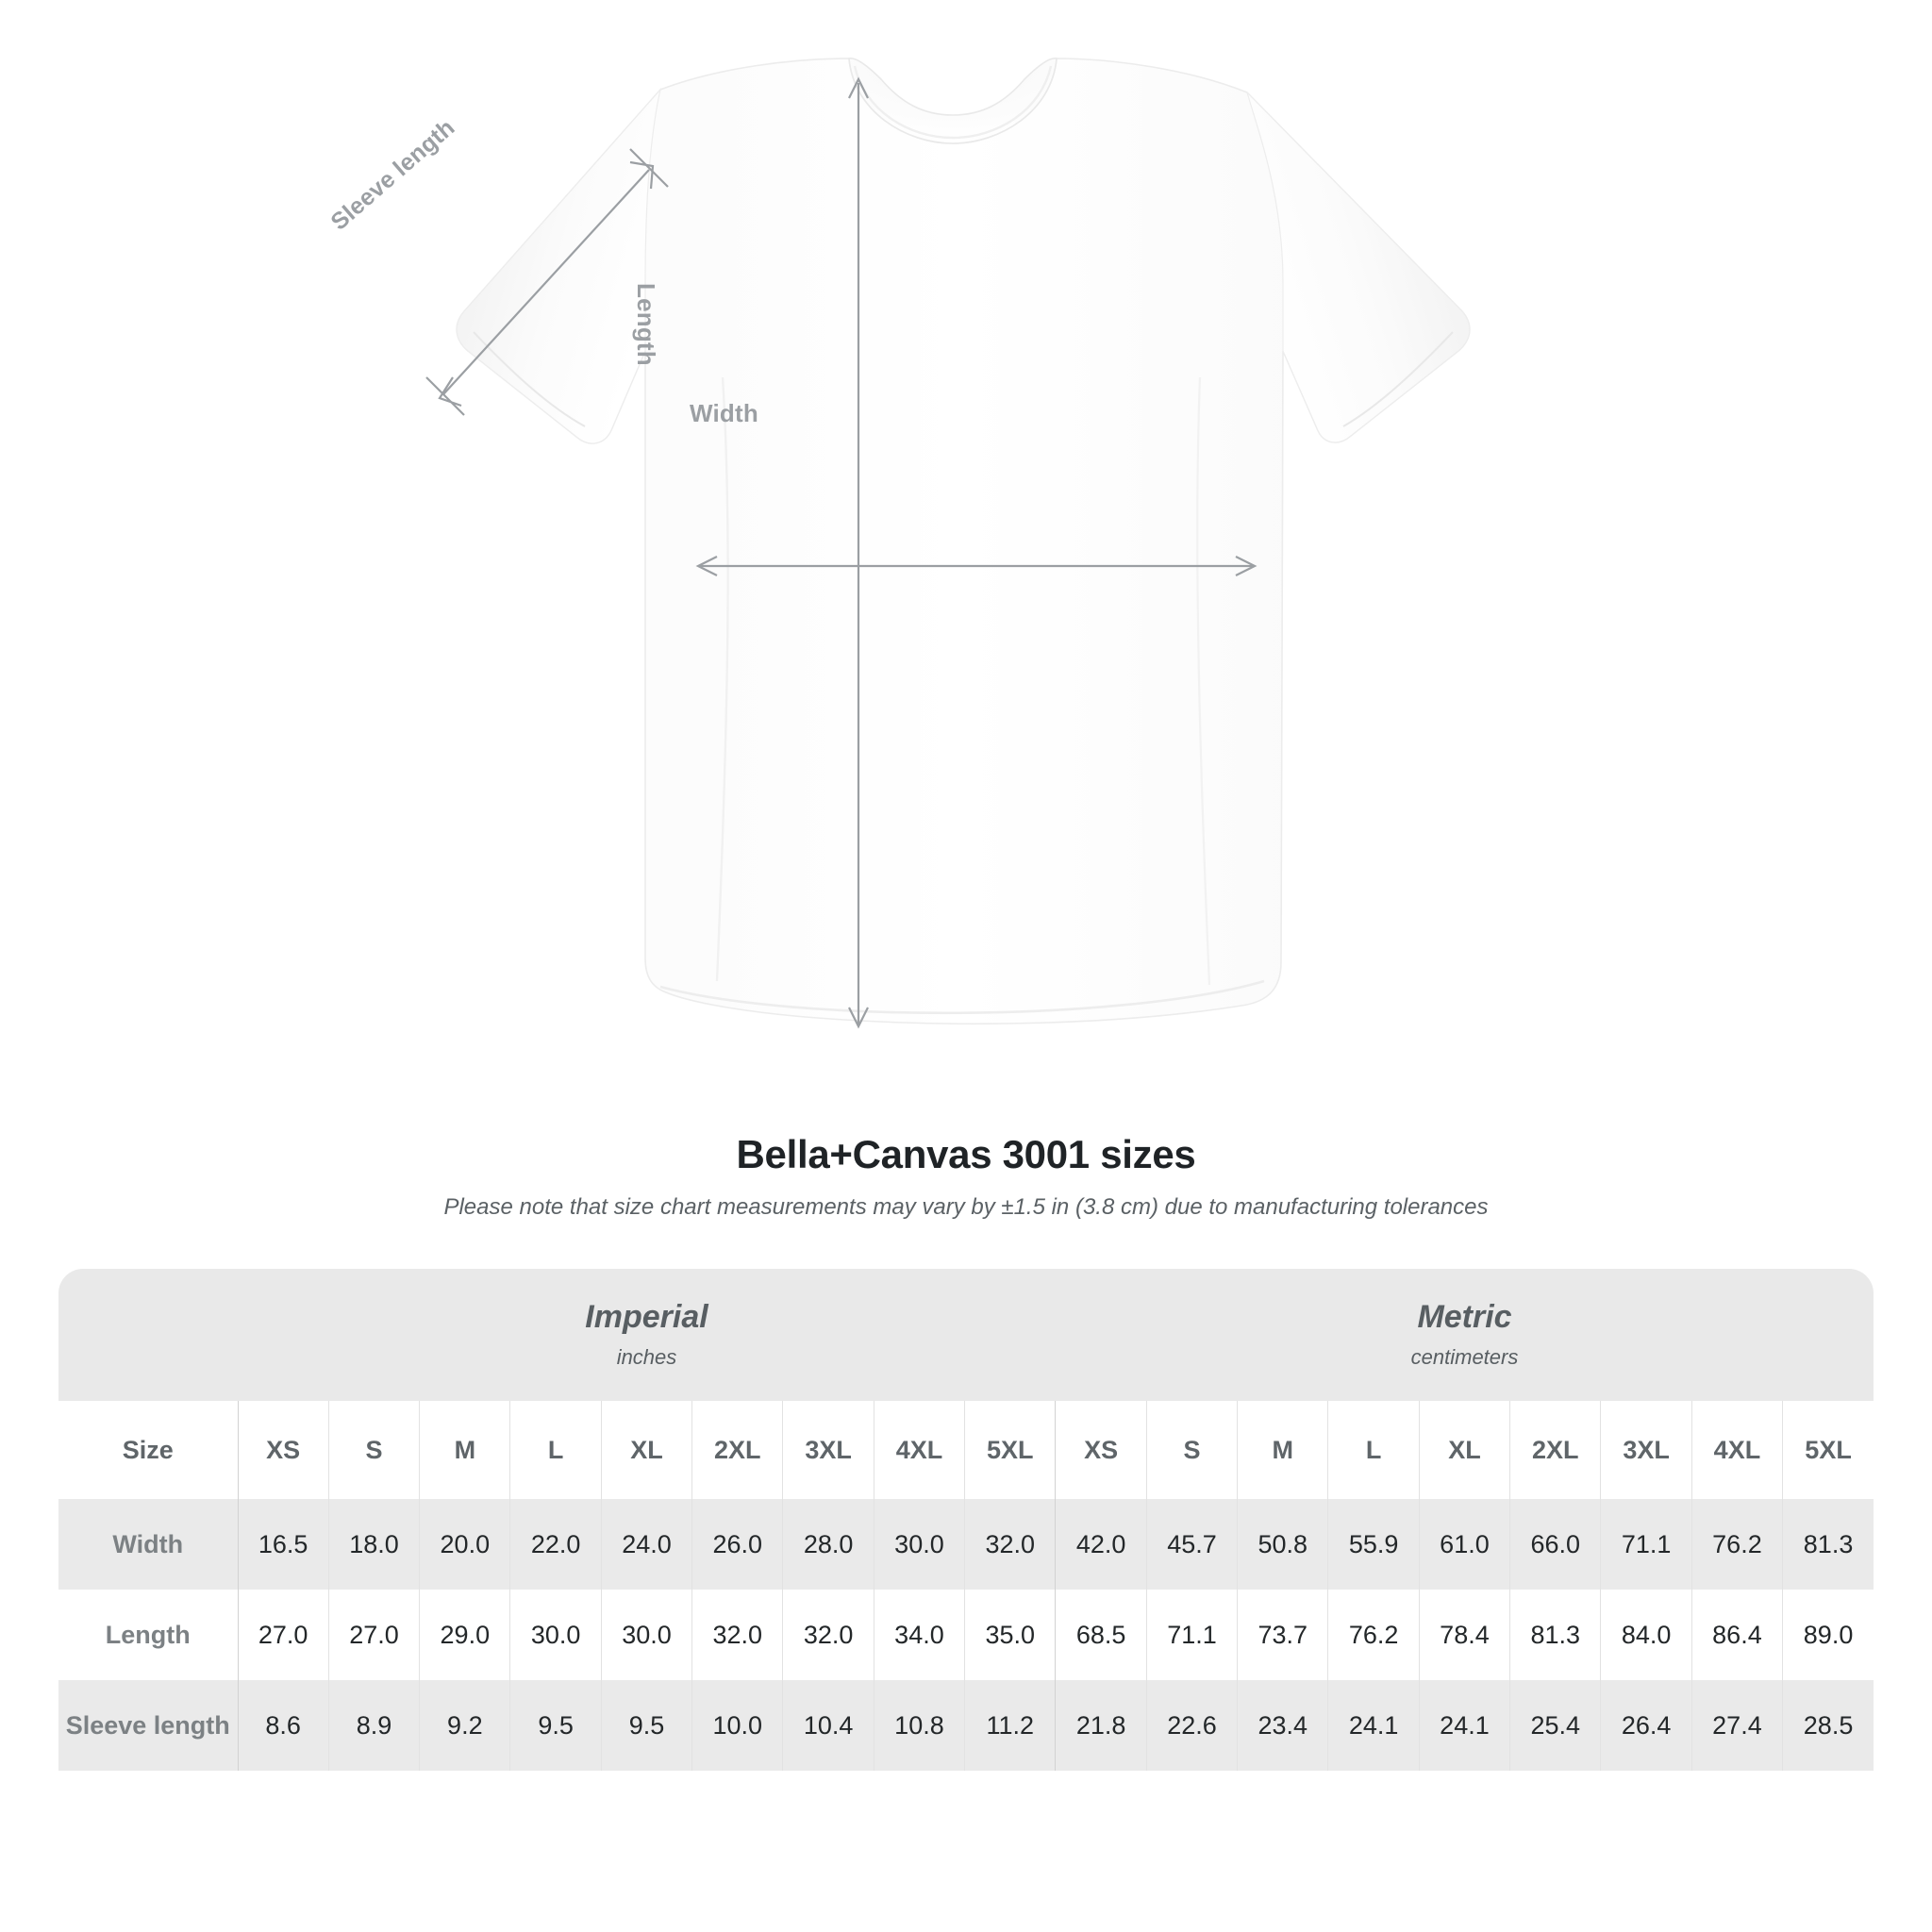  Describe the element at coordinates (1101, 1726) in the screenshot. I see `cell-sleeve-metric-xs: 21.8` at that location.